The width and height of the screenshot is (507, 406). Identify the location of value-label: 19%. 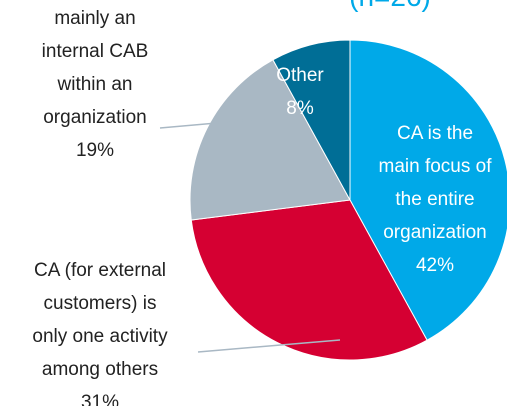
(95, 150).